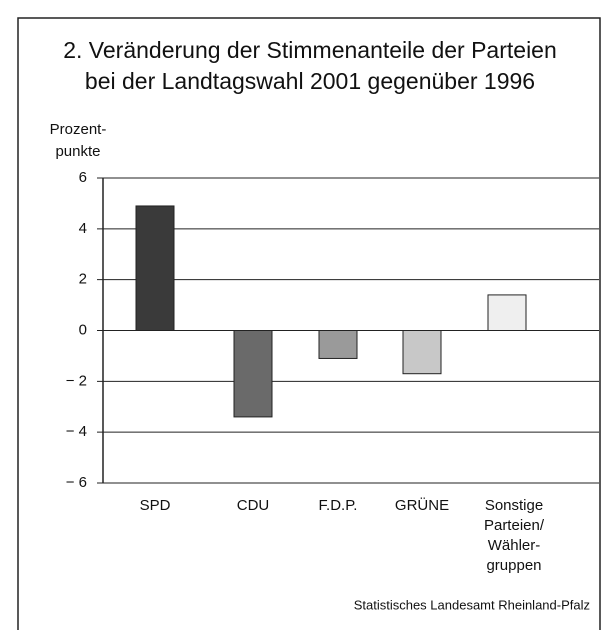  Describe the element at coordinates (338, 505) in the screenshot. I see `x-tick-label: F.D.P.` at that location.